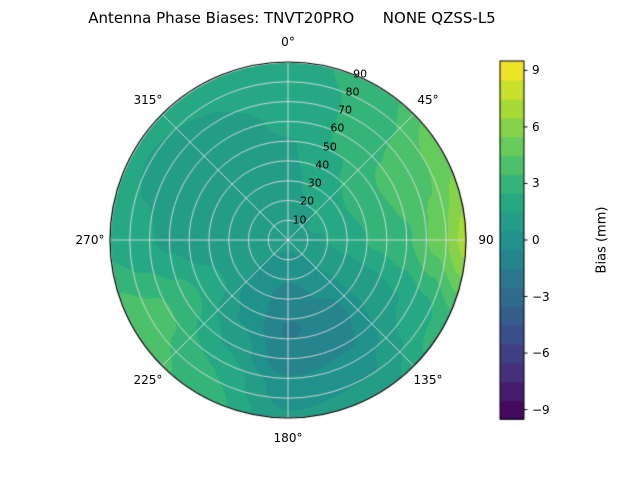 This screenshot has height=480, width=640. I want to click on theta-tick-label: 180°, so click(288, 438).